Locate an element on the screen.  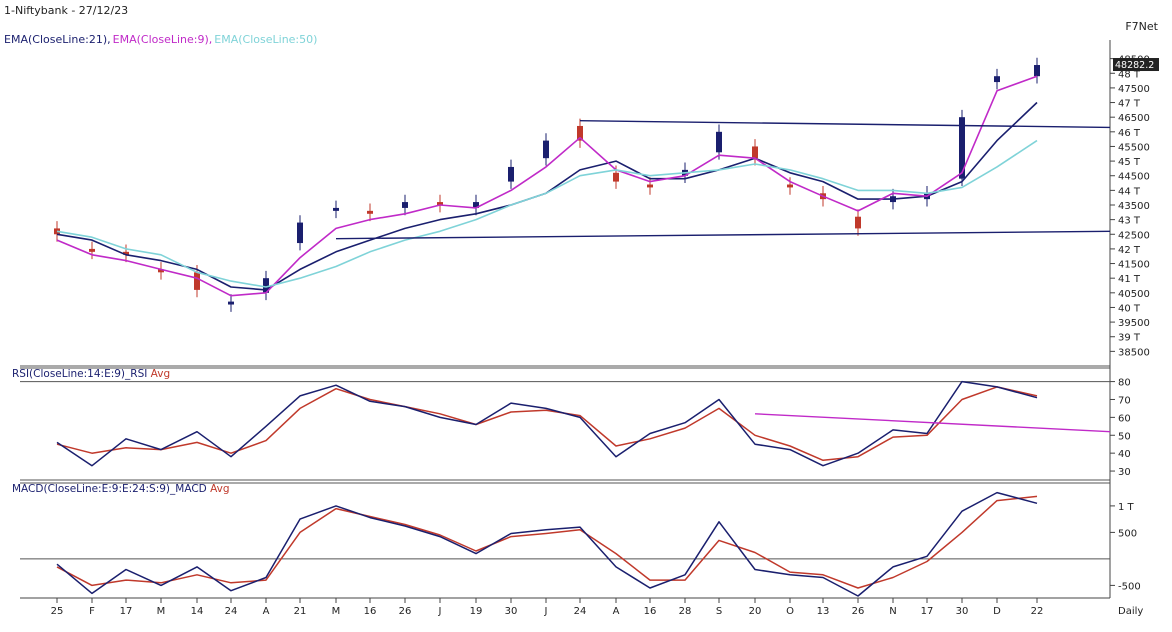
rsi-tick-label: 30 is located at coordinates (1124, 472).